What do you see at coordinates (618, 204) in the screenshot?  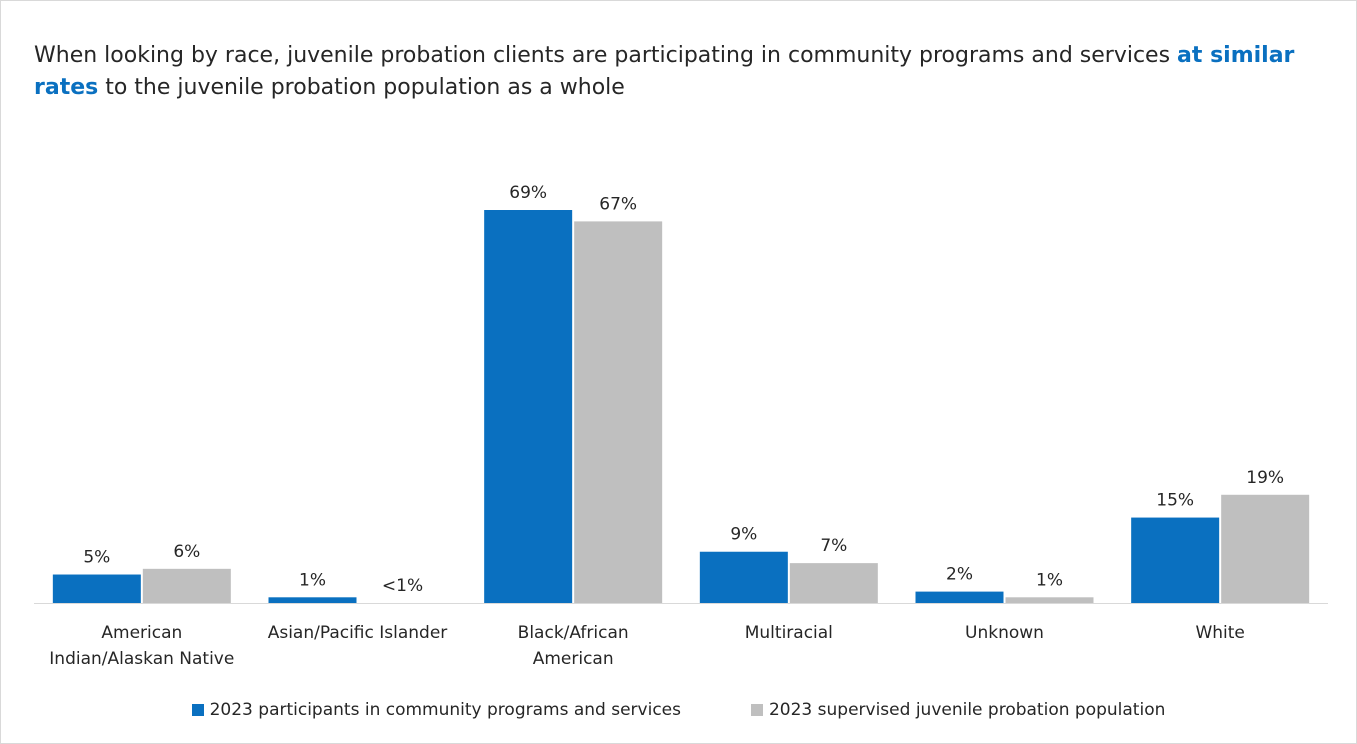 I see `data-label-series-2-2: 67%` at bounding box center [618, 204].